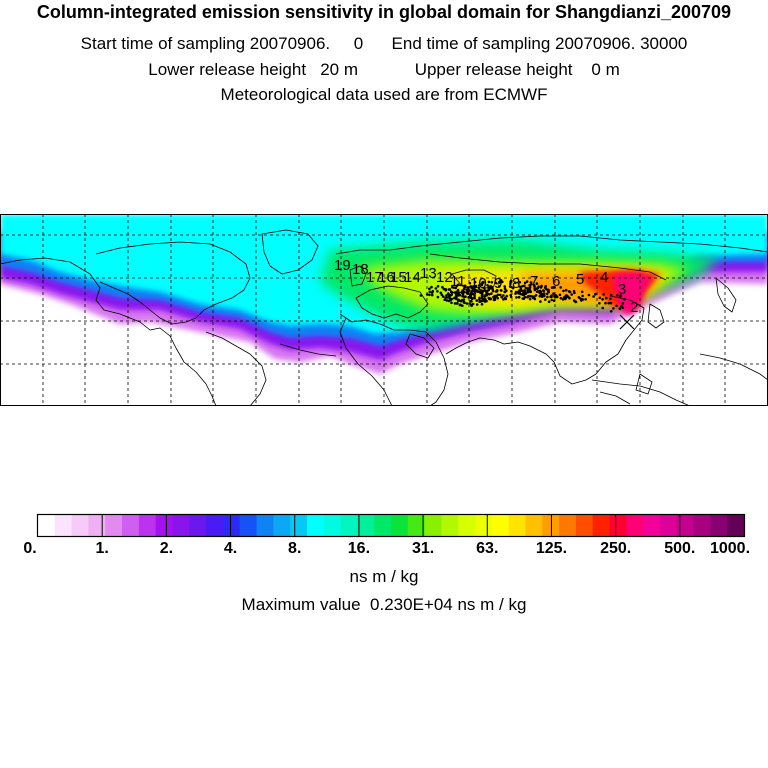  What do you see at coordinates (478, 283) in the screenshot?
I see `trajectory-label: 10` at bounding box center [478, 283].